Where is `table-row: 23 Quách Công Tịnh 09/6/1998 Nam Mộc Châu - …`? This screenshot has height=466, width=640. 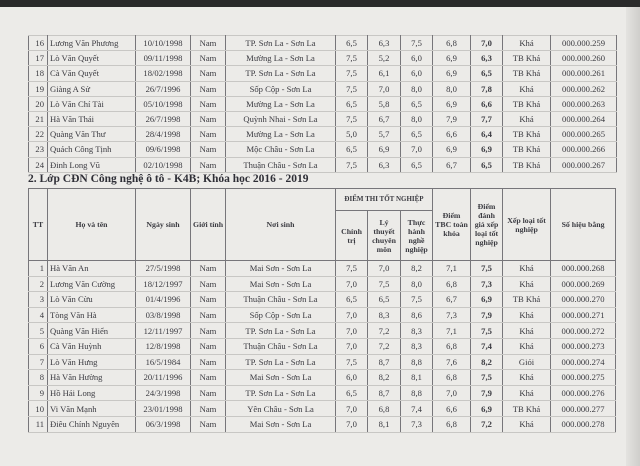 table-row: 23 Quách Công Tịnh 09/6/1998 Nam Mộc Châu - … is located at coordinates (322, 149).